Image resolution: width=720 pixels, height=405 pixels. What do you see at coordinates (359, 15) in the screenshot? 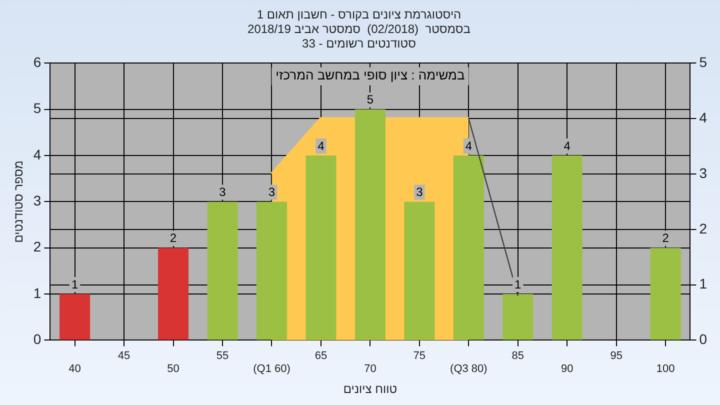
I see `chart-title: היסטוגרמת ציונים בקורס - חשבון תאום 1` at bounding box center [359, 15].